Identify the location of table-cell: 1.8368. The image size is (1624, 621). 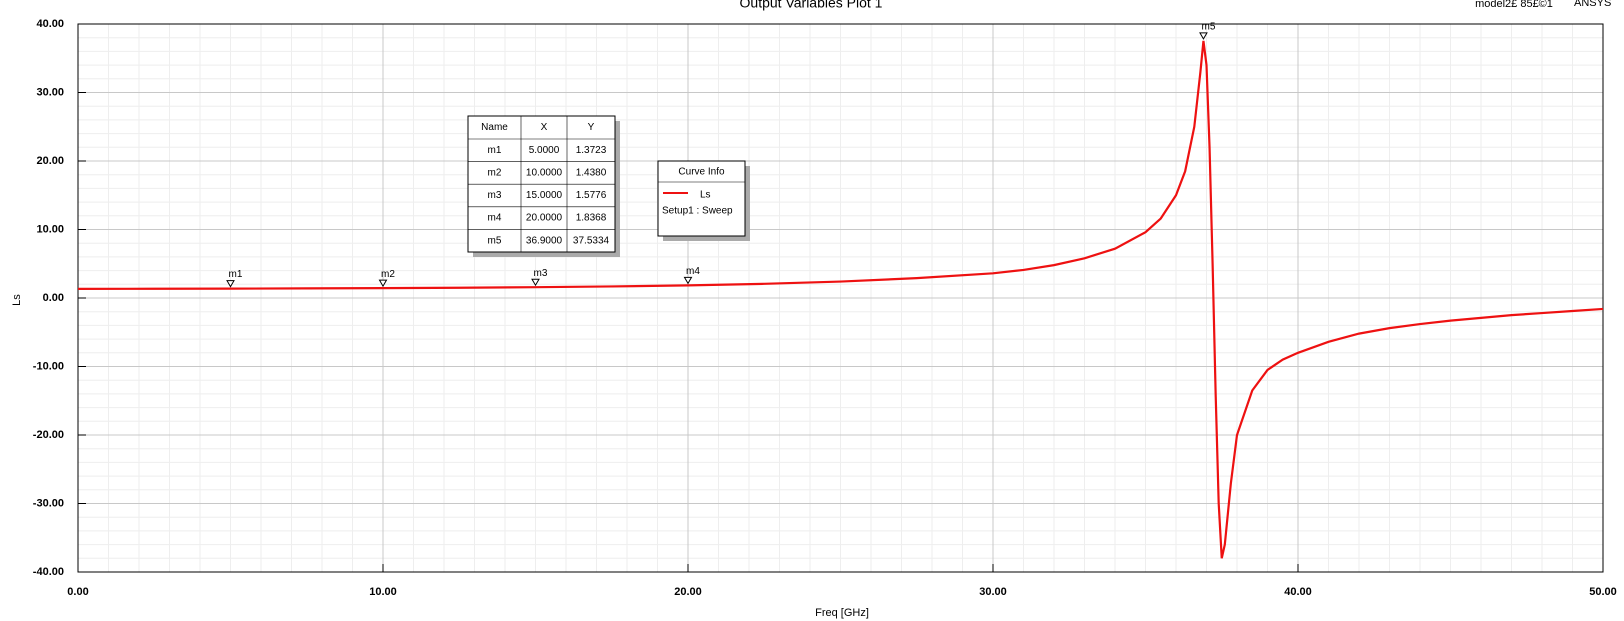
(591, 218).